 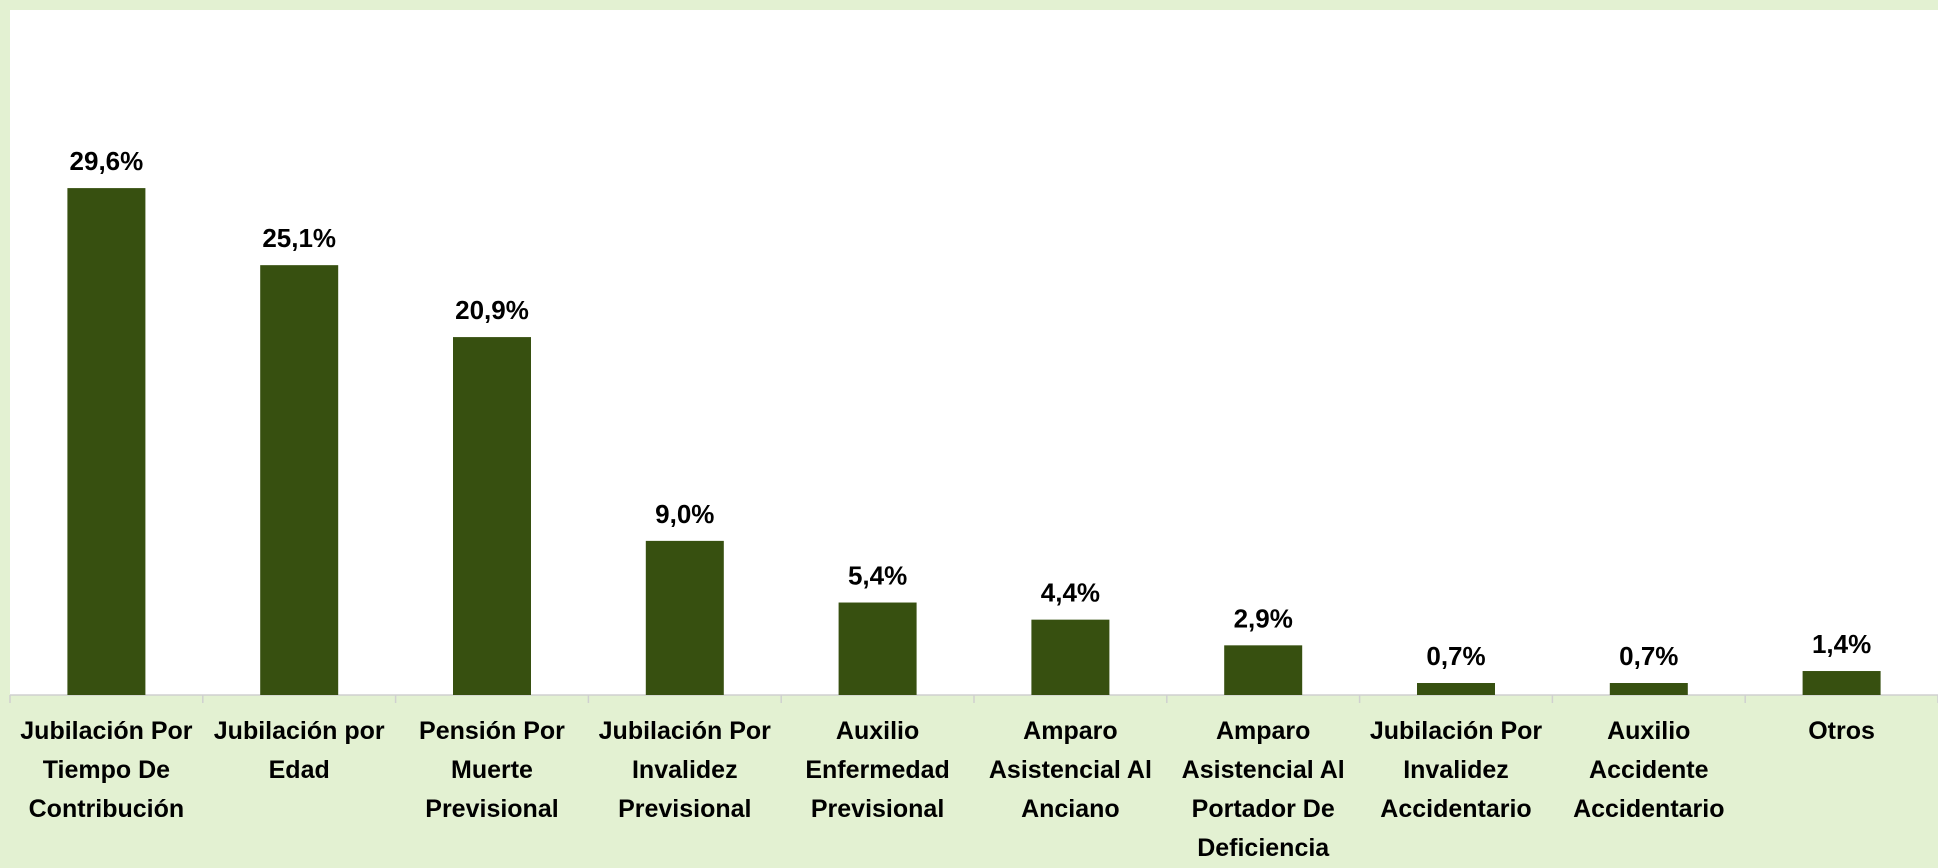 What do you see at coordinates (1263, 618) in the screenshot?
I see `data-label: 2,9%` at bounding box center [1263, 618].